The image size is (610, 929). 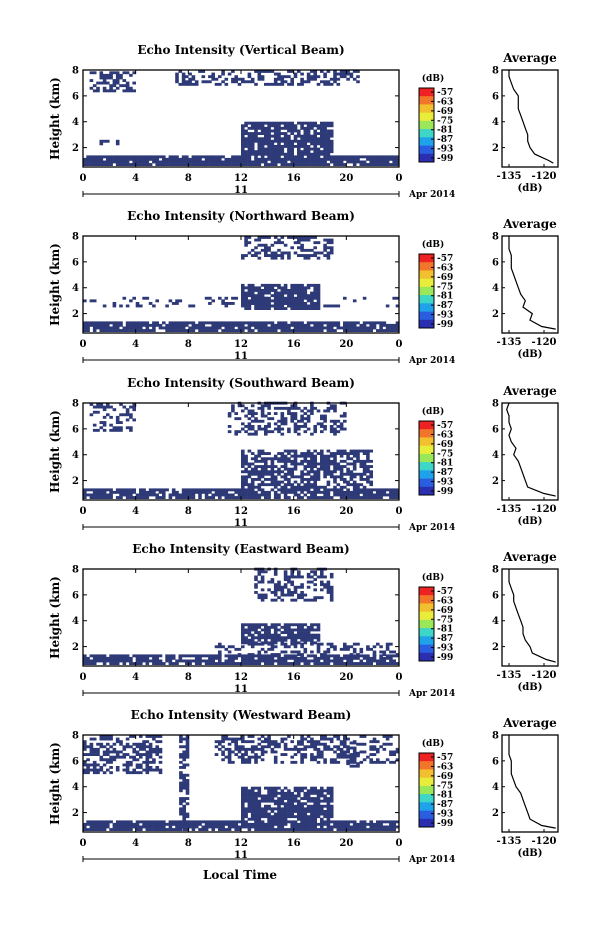 What do you see at coordinates (83, 178) in the screenshot?
I see `x-tick-label: 0` at bounding box center [83, 178].